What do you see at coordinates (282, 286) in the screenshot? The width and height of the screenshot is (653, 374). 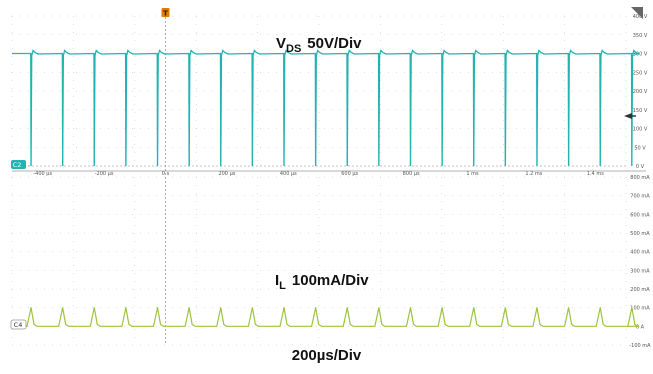 I see `il-title-sub: L` at bounding box center [282, 286].